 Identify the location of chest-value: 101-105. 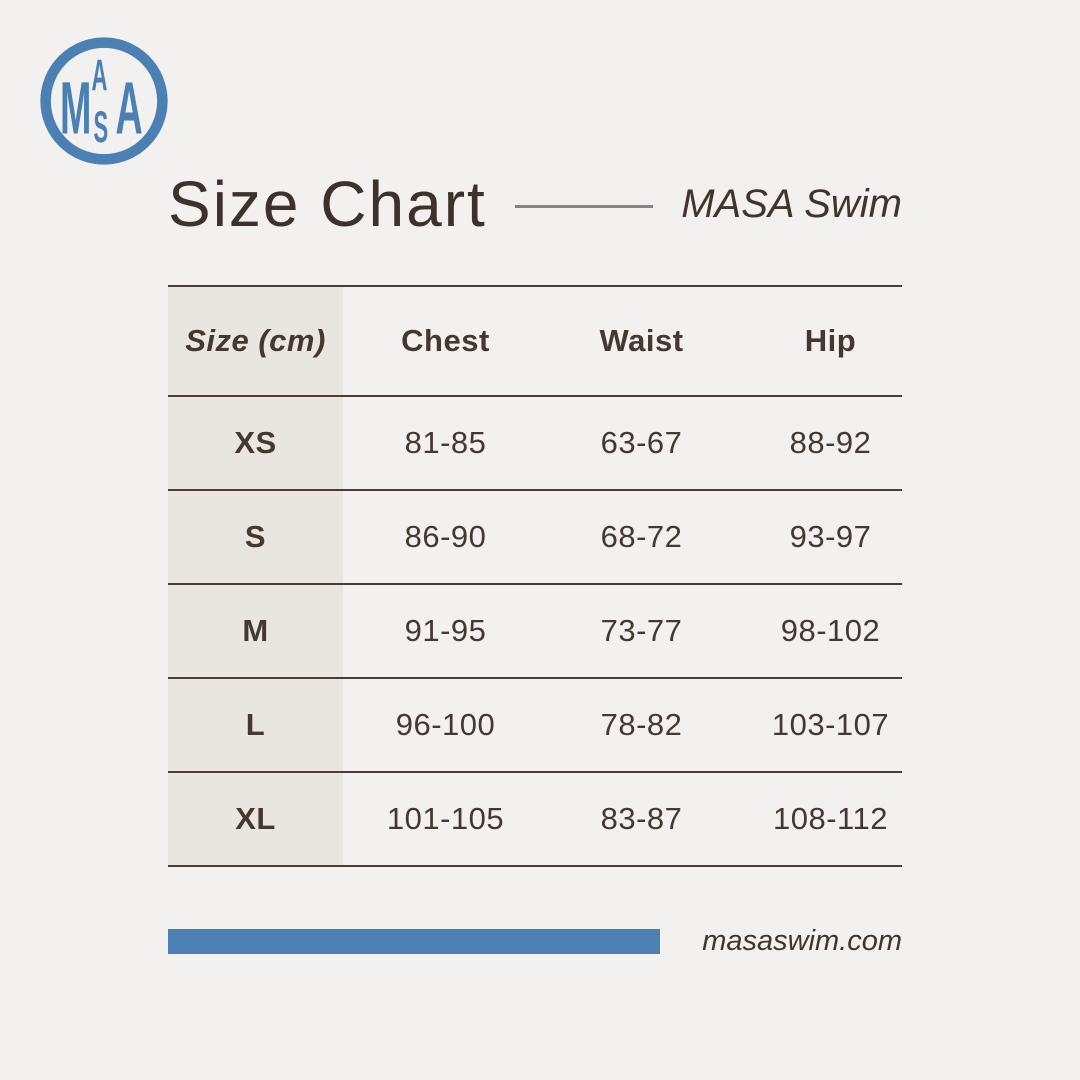
(445, 818).